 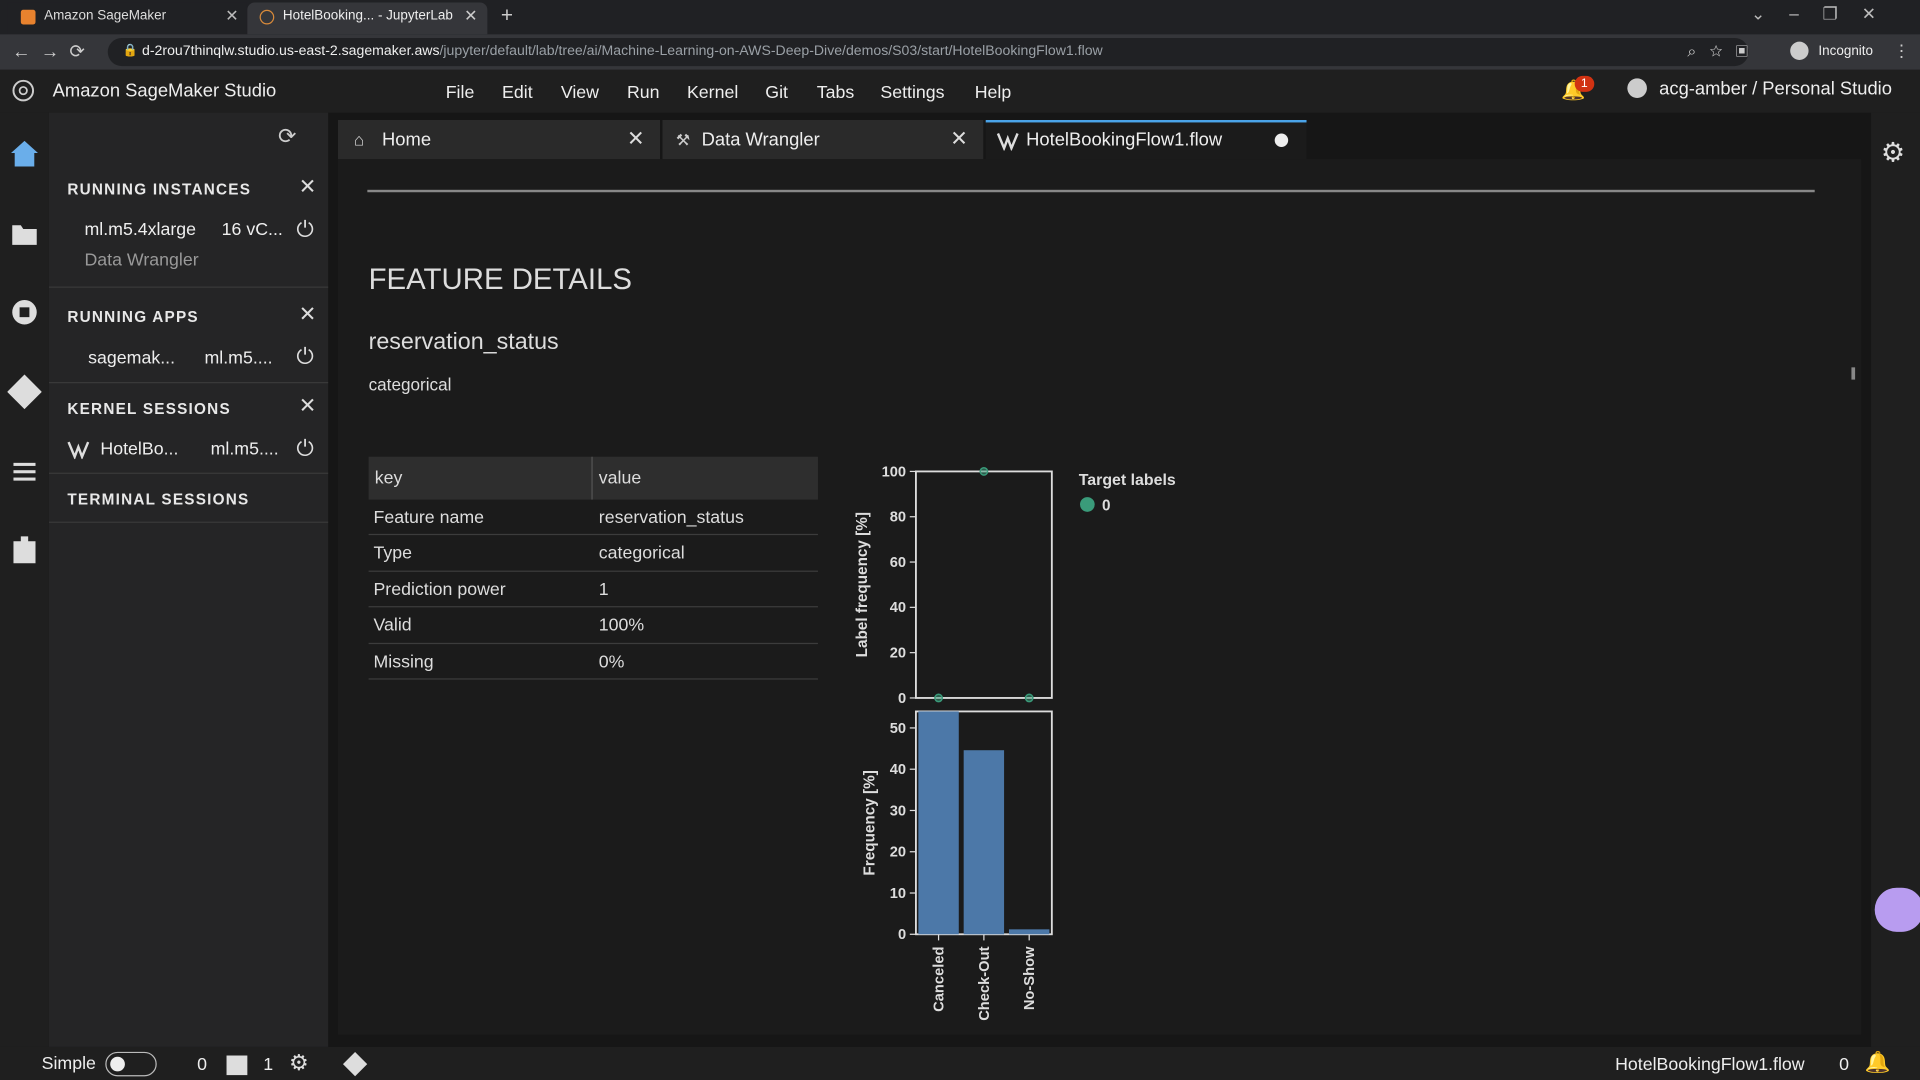 What do you see at coordinates (48, 52) in the screenshot?
I see `nav-buttons: ← → ⟳` at bounding box center [48, 52].